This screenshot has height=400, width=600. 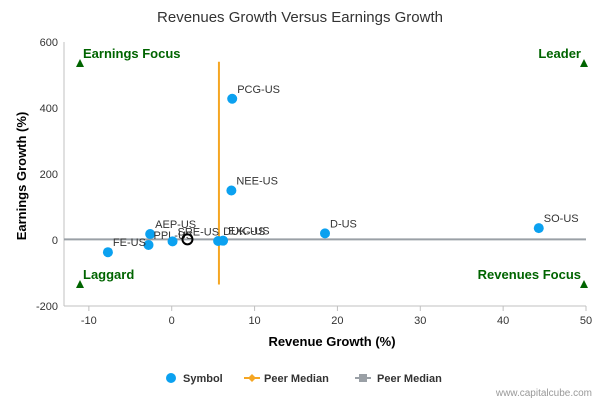 What do you see at coordinates (584, 284) in the screenshot?
I see `quadrant-marker-bottom-right` at bounding box center [584, 284].